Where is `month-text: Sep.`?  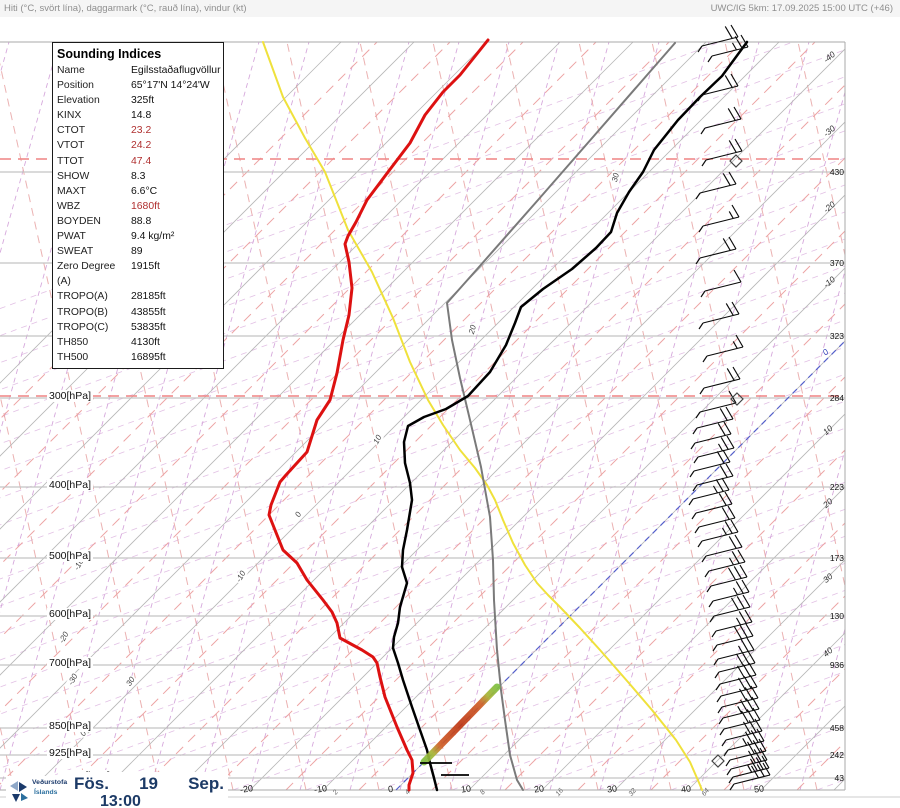 month-text: Sep. is located at coordinates (206, 783).